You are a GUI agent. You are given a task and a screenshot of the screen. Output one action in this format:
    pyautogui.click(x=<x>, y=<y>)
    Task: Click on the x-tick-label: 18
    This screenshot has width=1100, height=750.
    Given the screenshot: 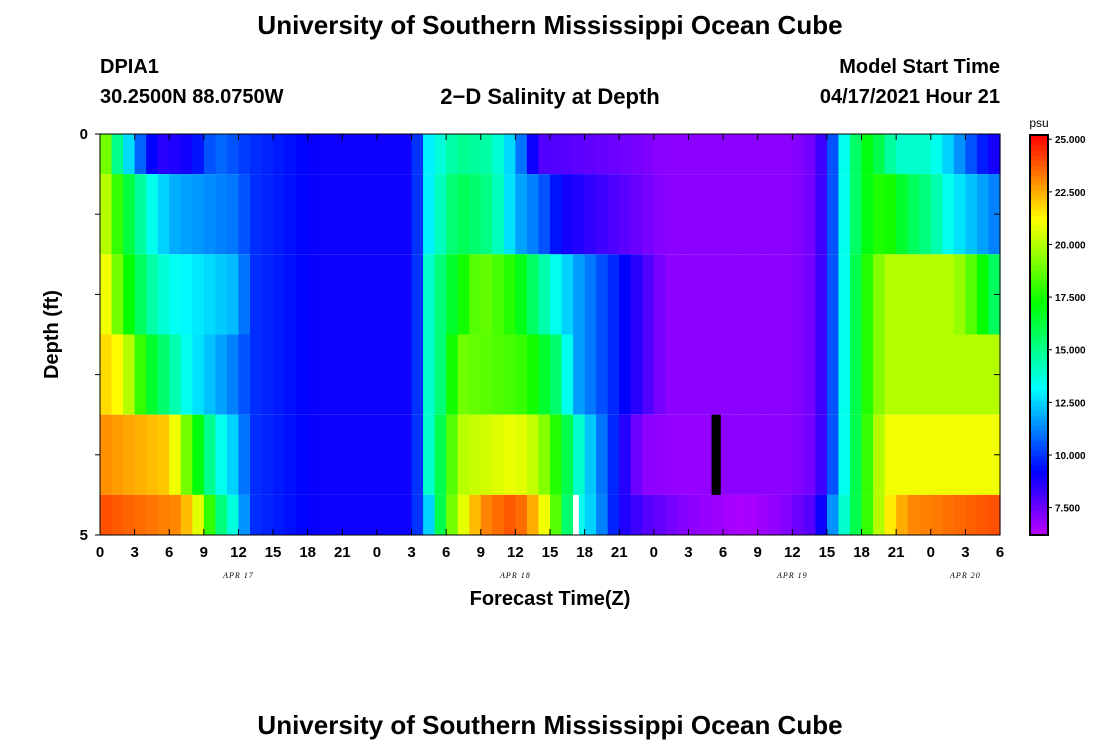 What is the action you would take?
    pyautogui.click(x=307, y=552)
    